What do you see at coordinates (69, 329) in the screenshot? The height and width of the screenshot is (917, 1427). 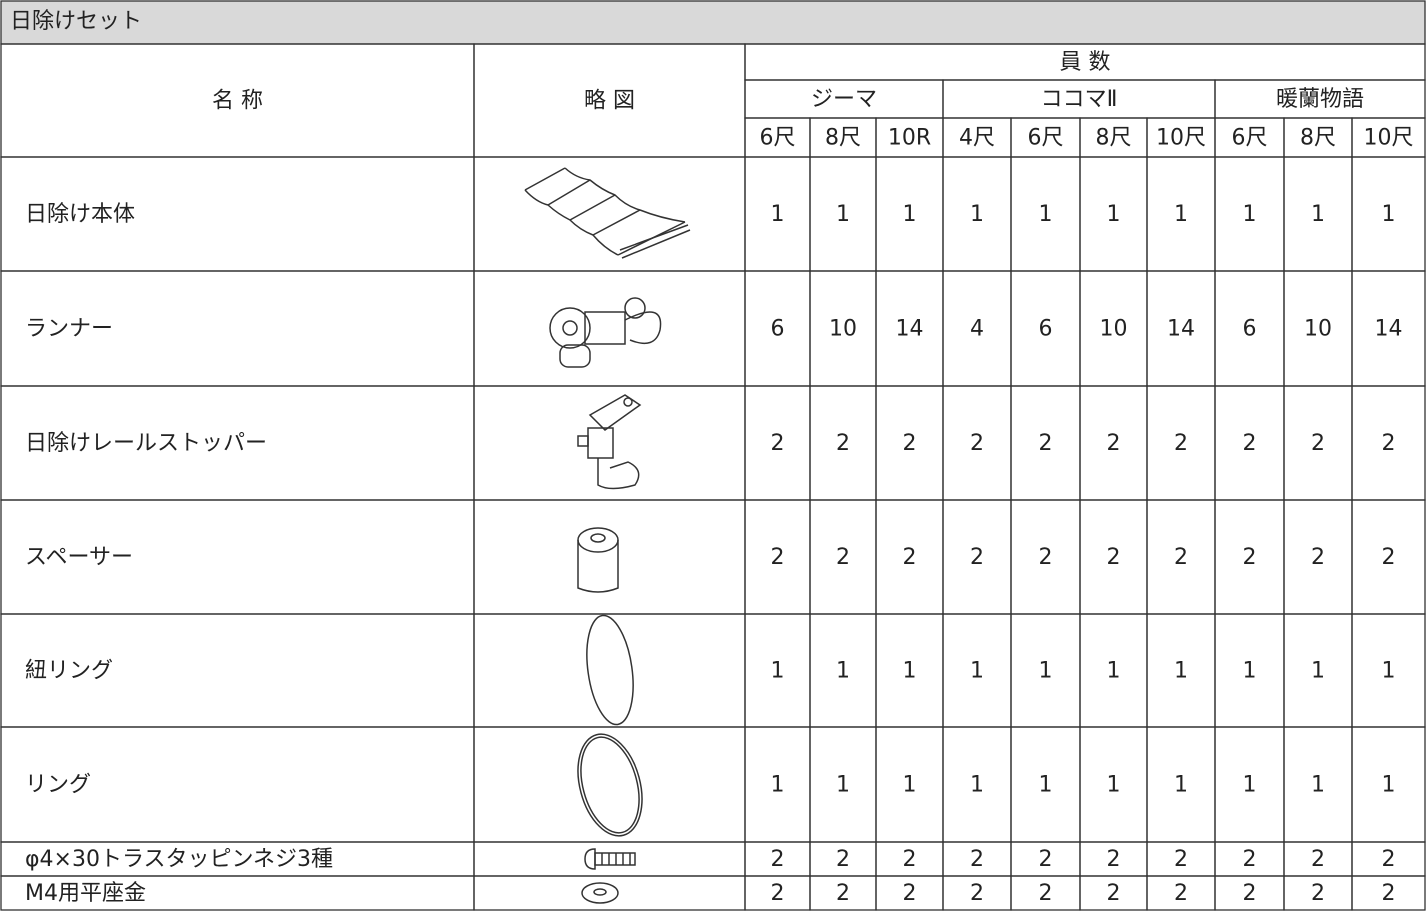 I see `part-name: ランナー` at bounding box center [69, 329].